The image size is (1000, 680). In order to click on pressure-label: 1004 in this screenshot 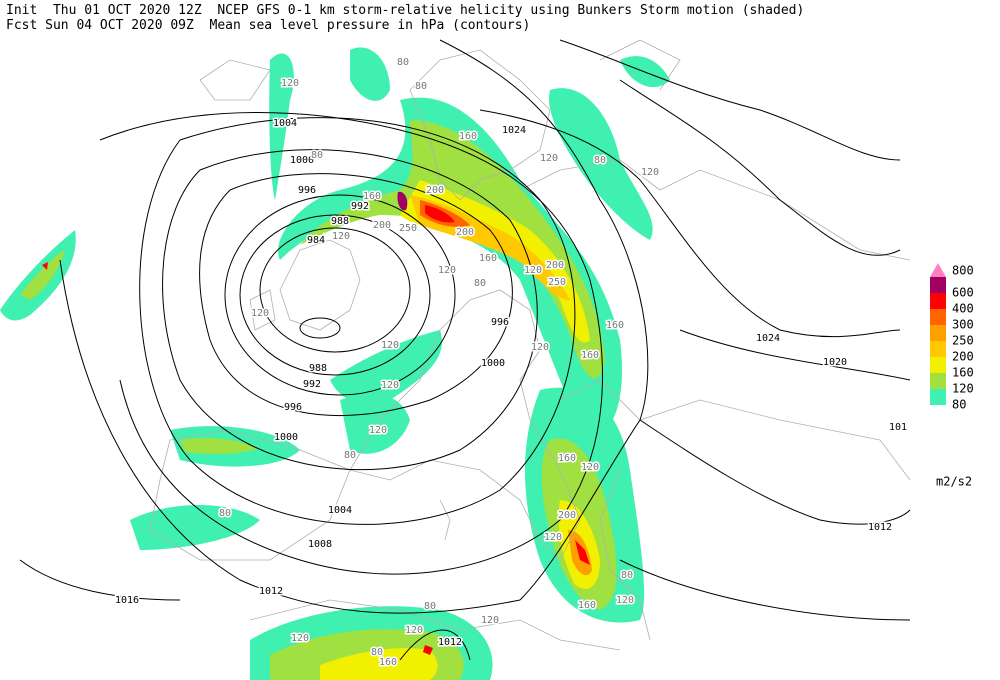, I will do `click(285, 123)`.